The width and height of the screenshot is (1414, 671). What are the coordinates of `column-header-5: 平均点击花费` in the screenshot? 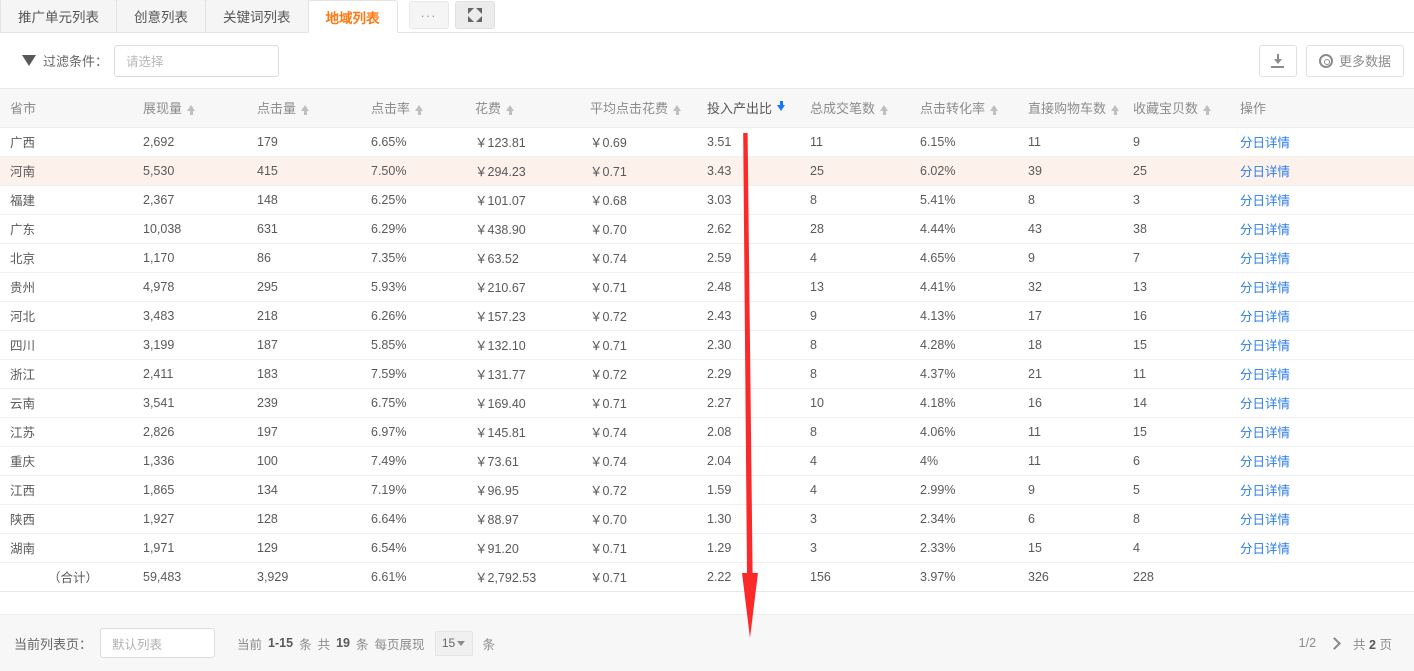 It's located at (648, 108).